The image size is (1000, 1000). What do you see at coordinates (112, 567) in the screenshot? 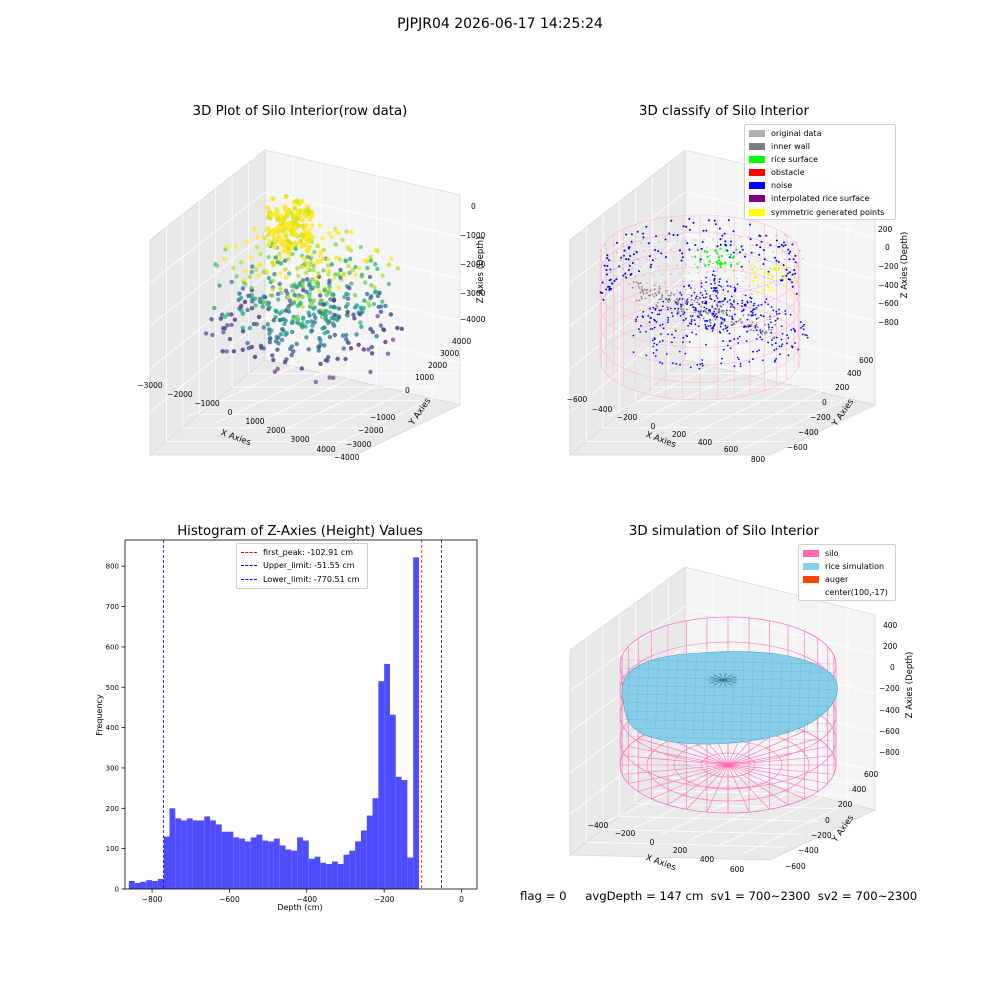
I see `y-tick-label: 800` at bounding box center [112, 567].